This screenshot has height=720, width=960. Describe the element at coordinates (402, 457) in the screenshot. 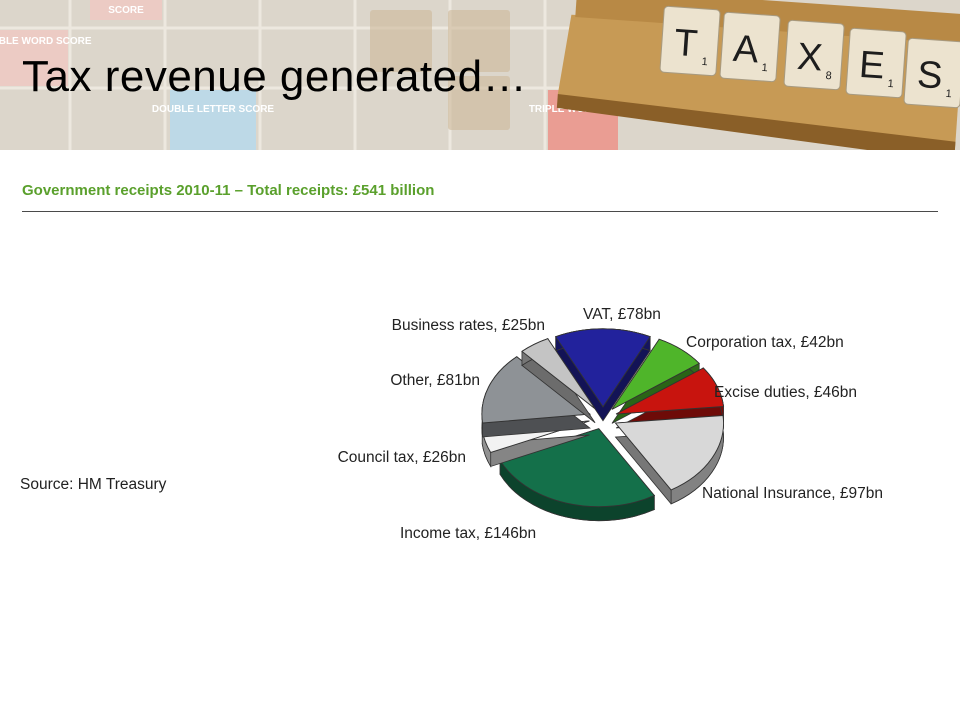

I see `slice-label: Council tax, £26bn` at that location.